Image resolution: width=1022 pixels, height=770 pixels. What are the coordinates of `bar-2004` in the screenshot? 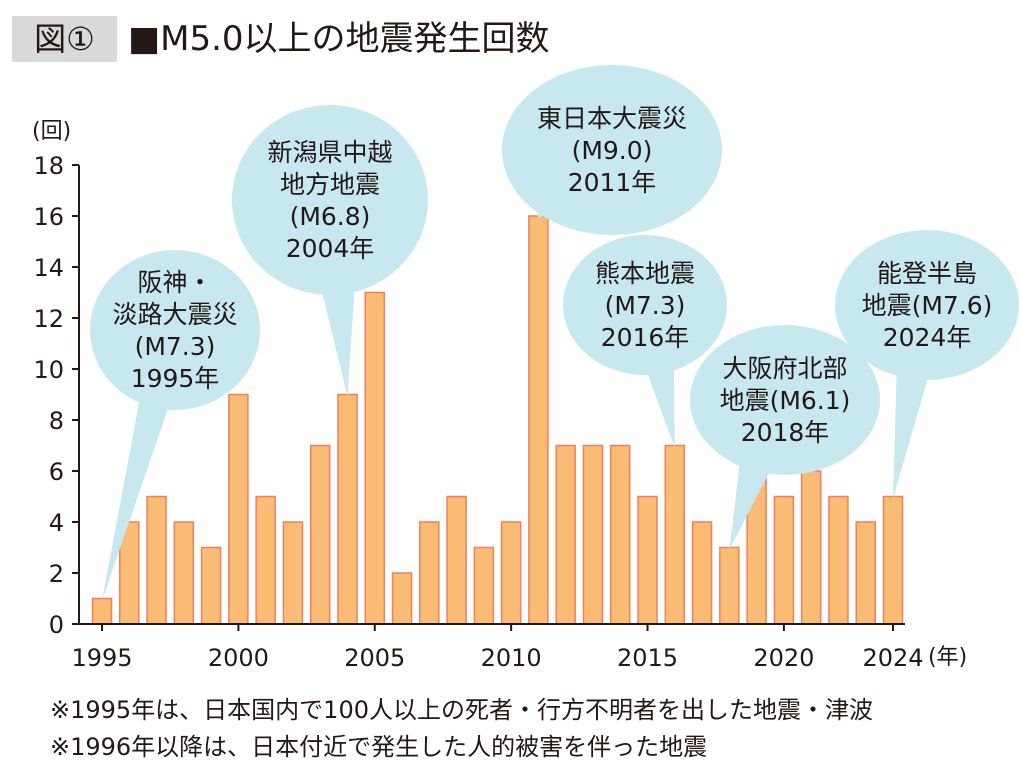 It's located at (347, 509).